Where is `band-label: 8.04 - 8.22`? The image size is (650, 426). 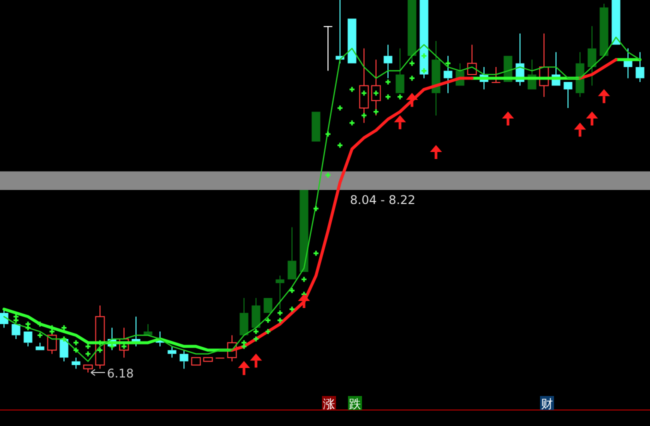
band-label: 8.04 - 8.22 is located at coordinates (383, 199).